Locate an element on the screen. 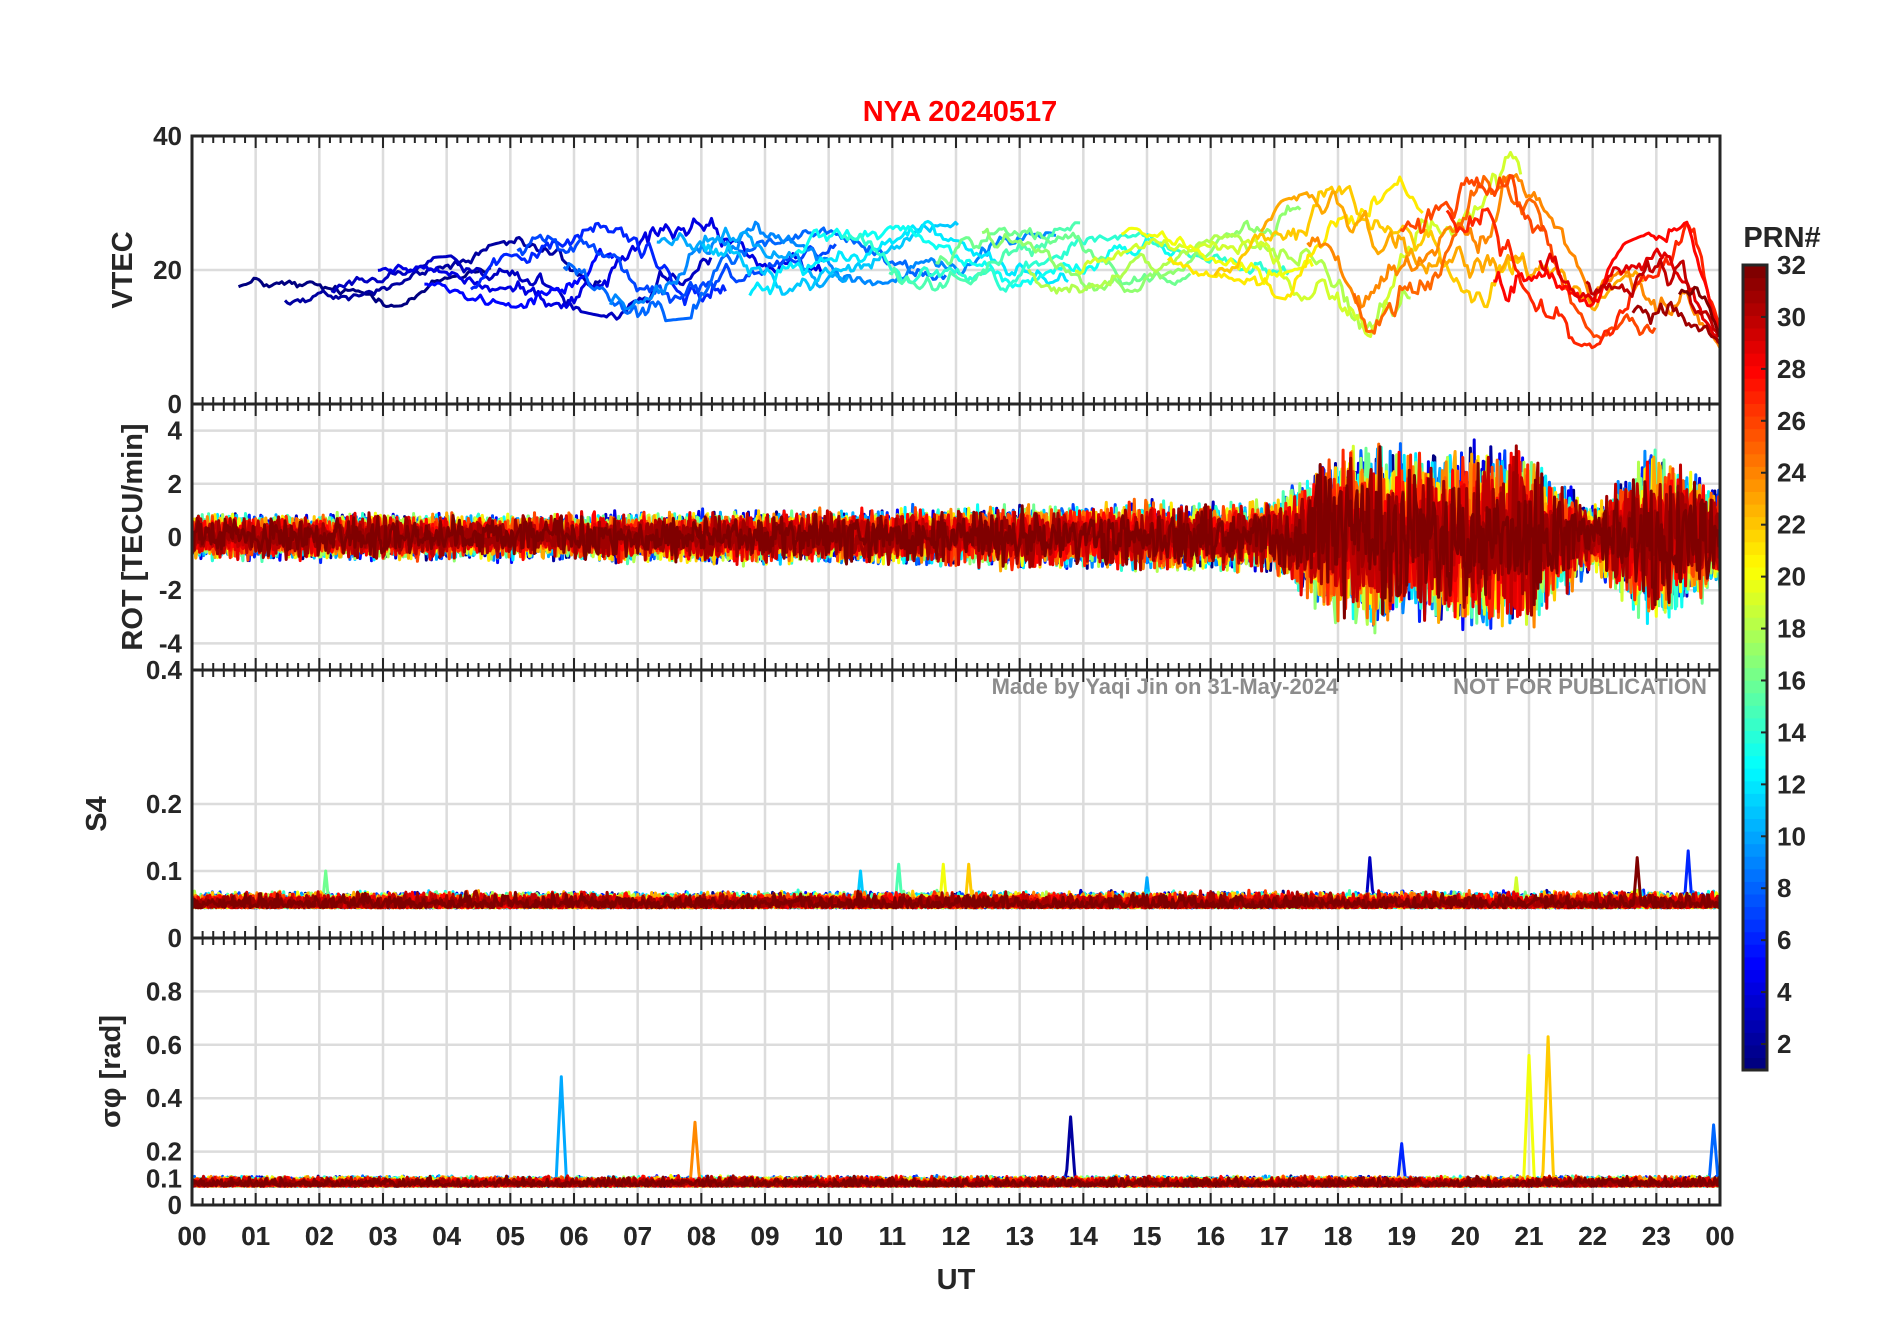  y-tick-label: 0.4 is located at coordinates (164, 670).